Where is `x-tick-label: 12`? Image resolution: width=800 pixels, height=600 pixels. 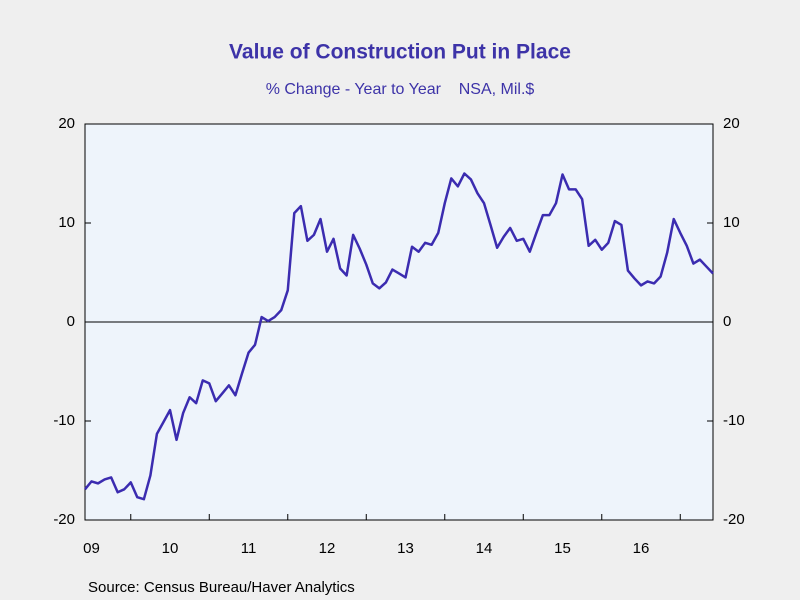
x-tick-label: 12 is located at coordinates (327, 548).